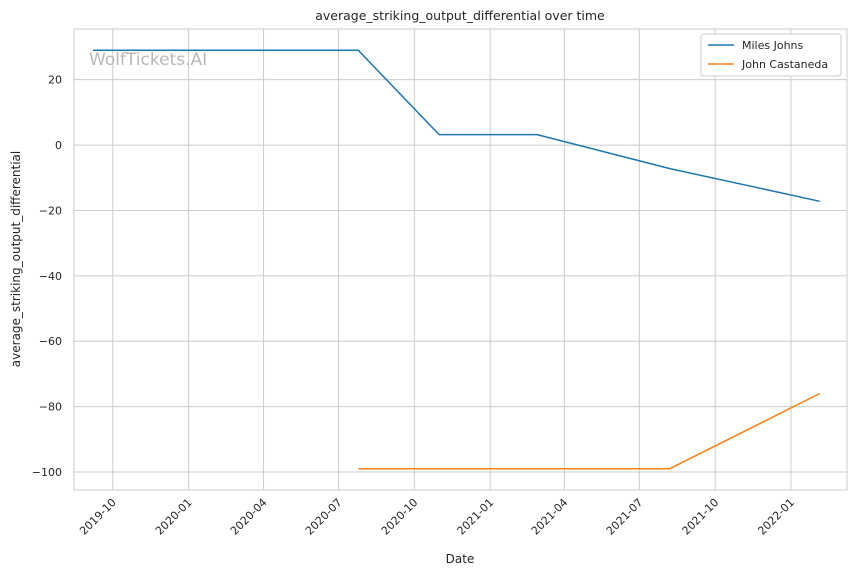 The height and width of the screenshot is (575, 858). Describe the element at coordinates (58, 145) in the screenshot. I see `y-tick-label-0: 0` at that location.